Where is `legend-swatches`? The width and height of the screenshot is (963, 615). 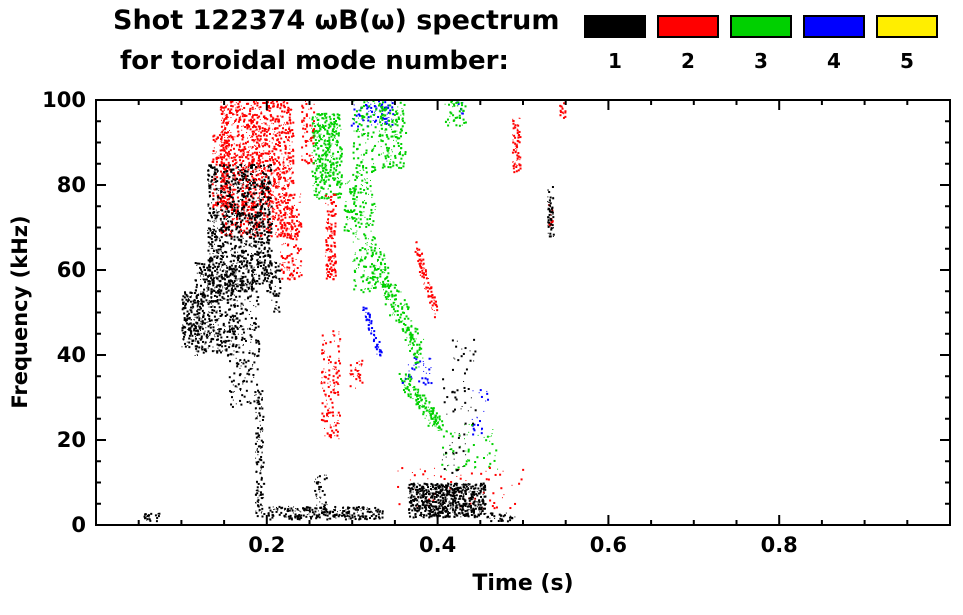
legend-swatches is located at coordinates (761, 26).